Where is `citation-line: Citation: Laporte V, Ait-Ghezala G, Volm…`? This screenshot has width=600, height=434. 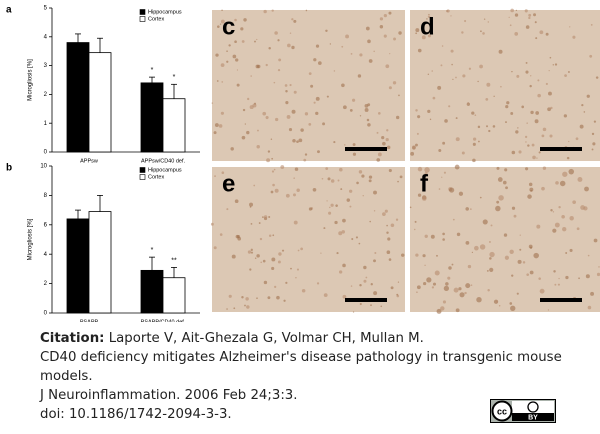 citation-line: Citation: Laporte V, Ait-Ghezala G, Volm… is located at coordinates (310, 338).